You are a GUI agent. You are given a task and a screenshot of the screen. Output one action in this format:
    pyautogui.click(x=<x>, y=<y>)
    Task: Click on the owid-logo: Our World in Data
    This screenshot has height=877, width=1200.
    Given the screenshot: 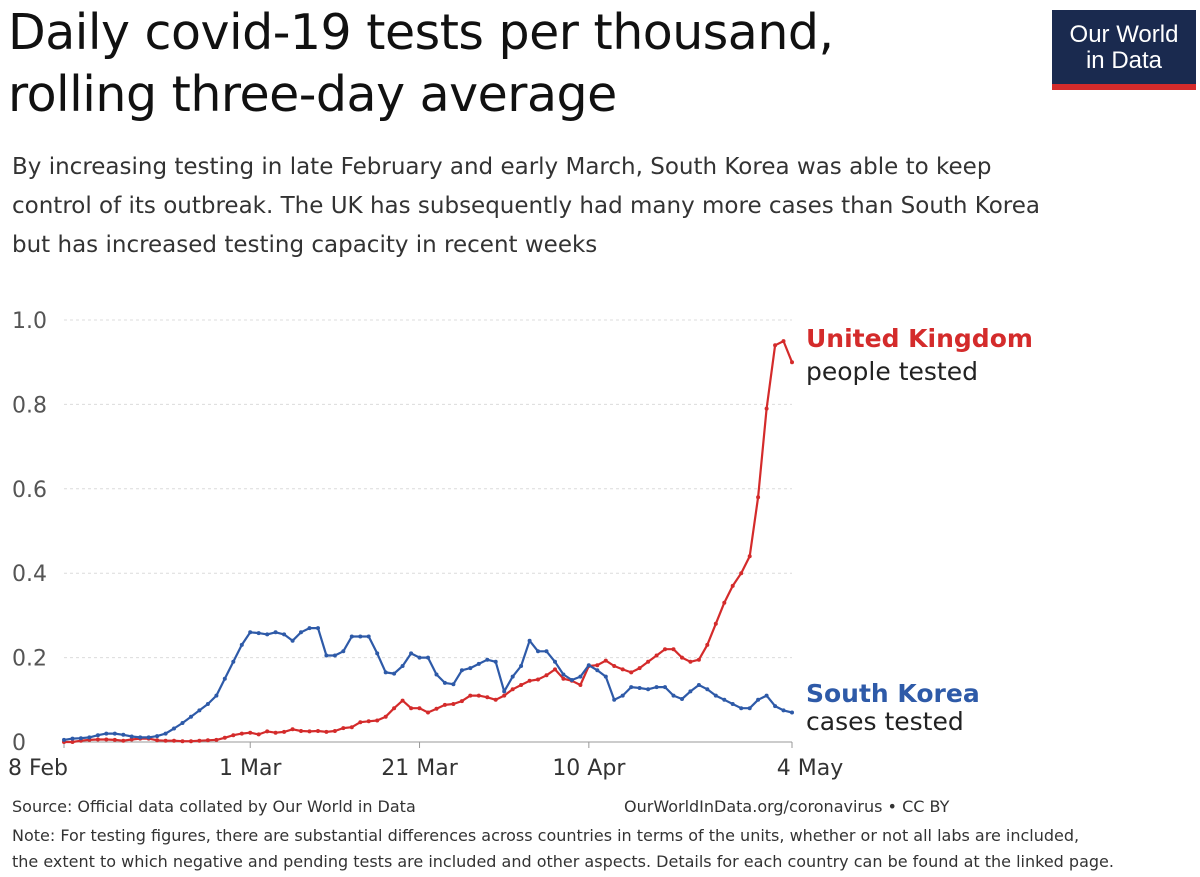 What is the action you would take?
    pyautogui.click(x=1124, y=50)
    